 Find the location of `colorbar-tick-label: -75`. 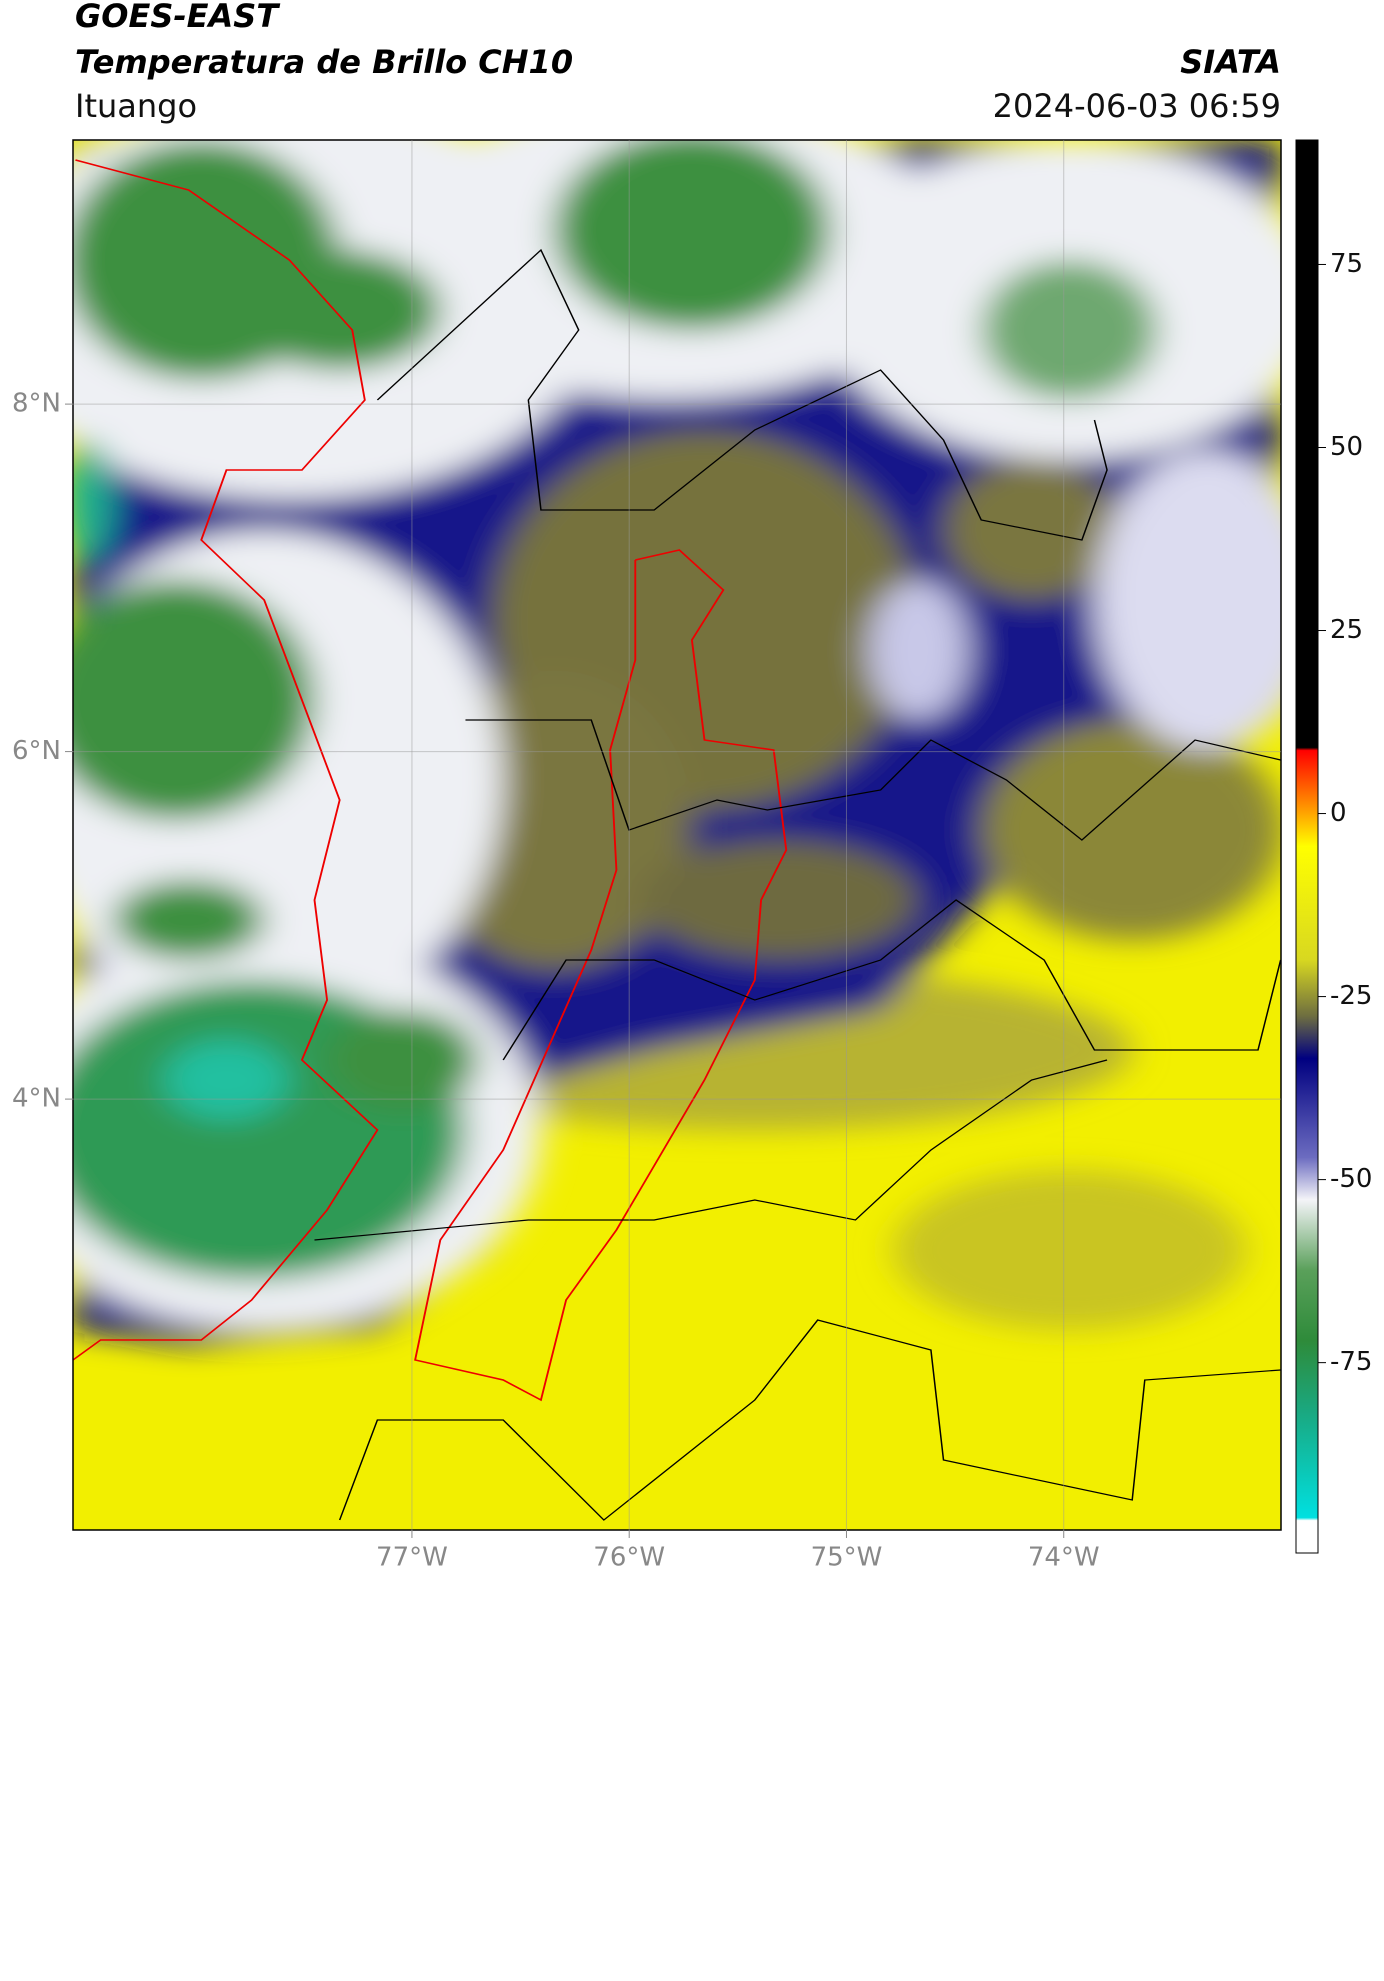

colorbar-tick-label: -75 is located at coordinates (1351, 1362).